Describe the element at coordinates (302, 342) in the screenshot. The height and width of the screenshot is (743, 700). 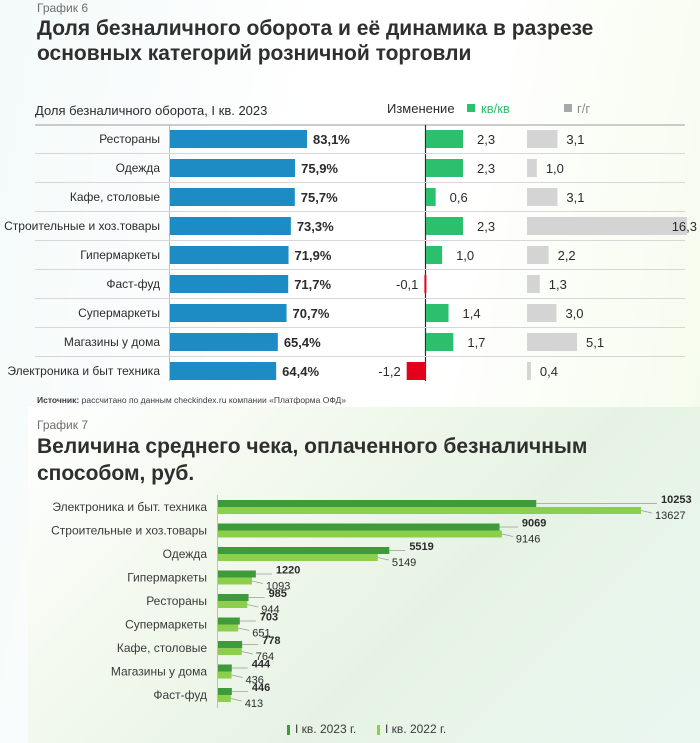
I see `chart6-share-value: 65,4%` at that location.